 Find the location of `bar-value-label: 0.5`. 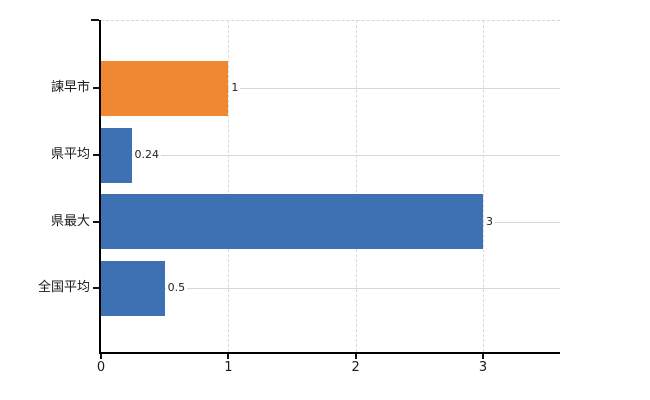

bar-value-label: 0.5 is located at coordinates (176, 287).